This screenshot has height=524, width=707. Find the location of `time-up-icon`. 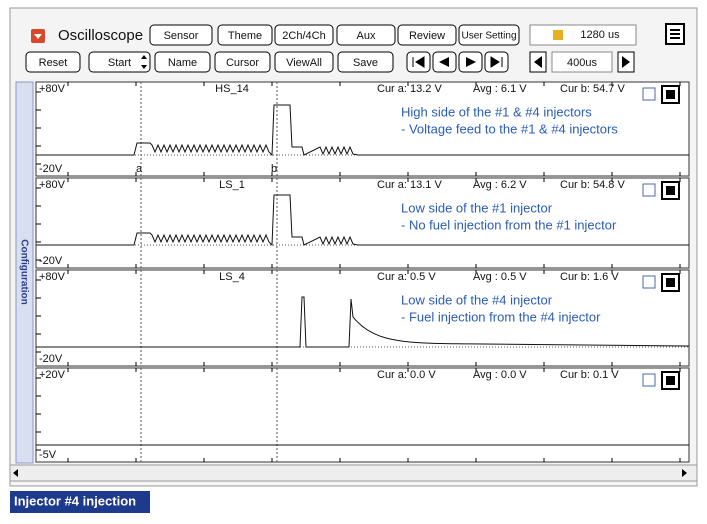

time-up-icon is located at coordinates (626, 62).